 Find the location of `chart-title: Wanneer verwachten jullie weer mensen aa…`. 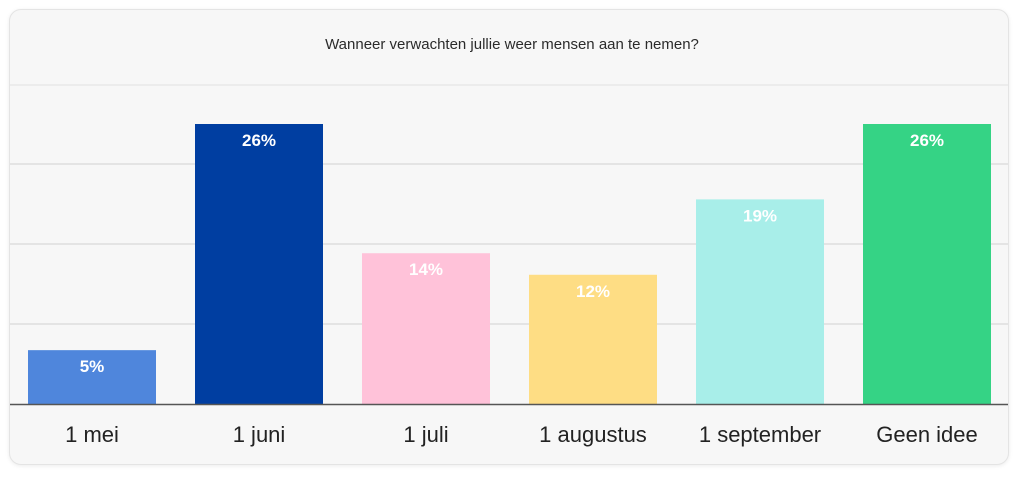

chart-title: Wanneer verwachten jullie weer mensen aa… is located at coordinates (512, 44).